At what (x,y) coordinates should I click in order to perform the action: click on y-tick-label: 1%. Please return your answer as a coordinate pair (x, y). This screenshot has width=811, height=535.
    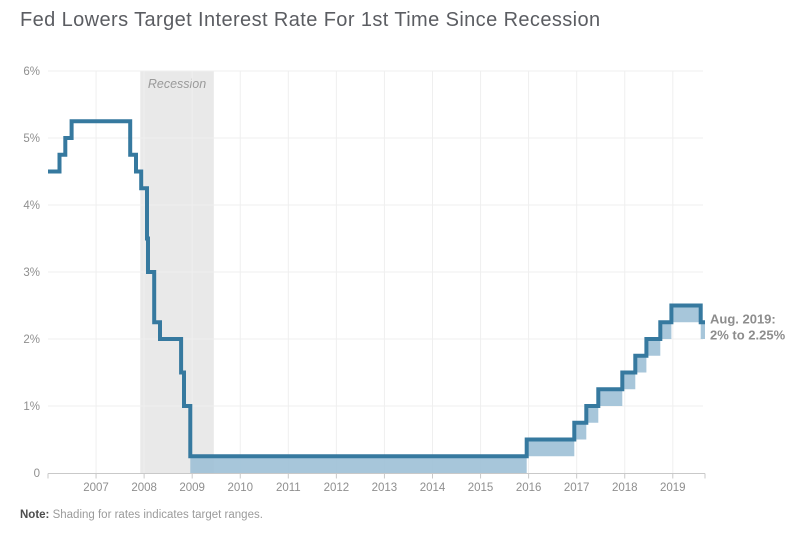
    Looking at the image, I should click on (31, 407).